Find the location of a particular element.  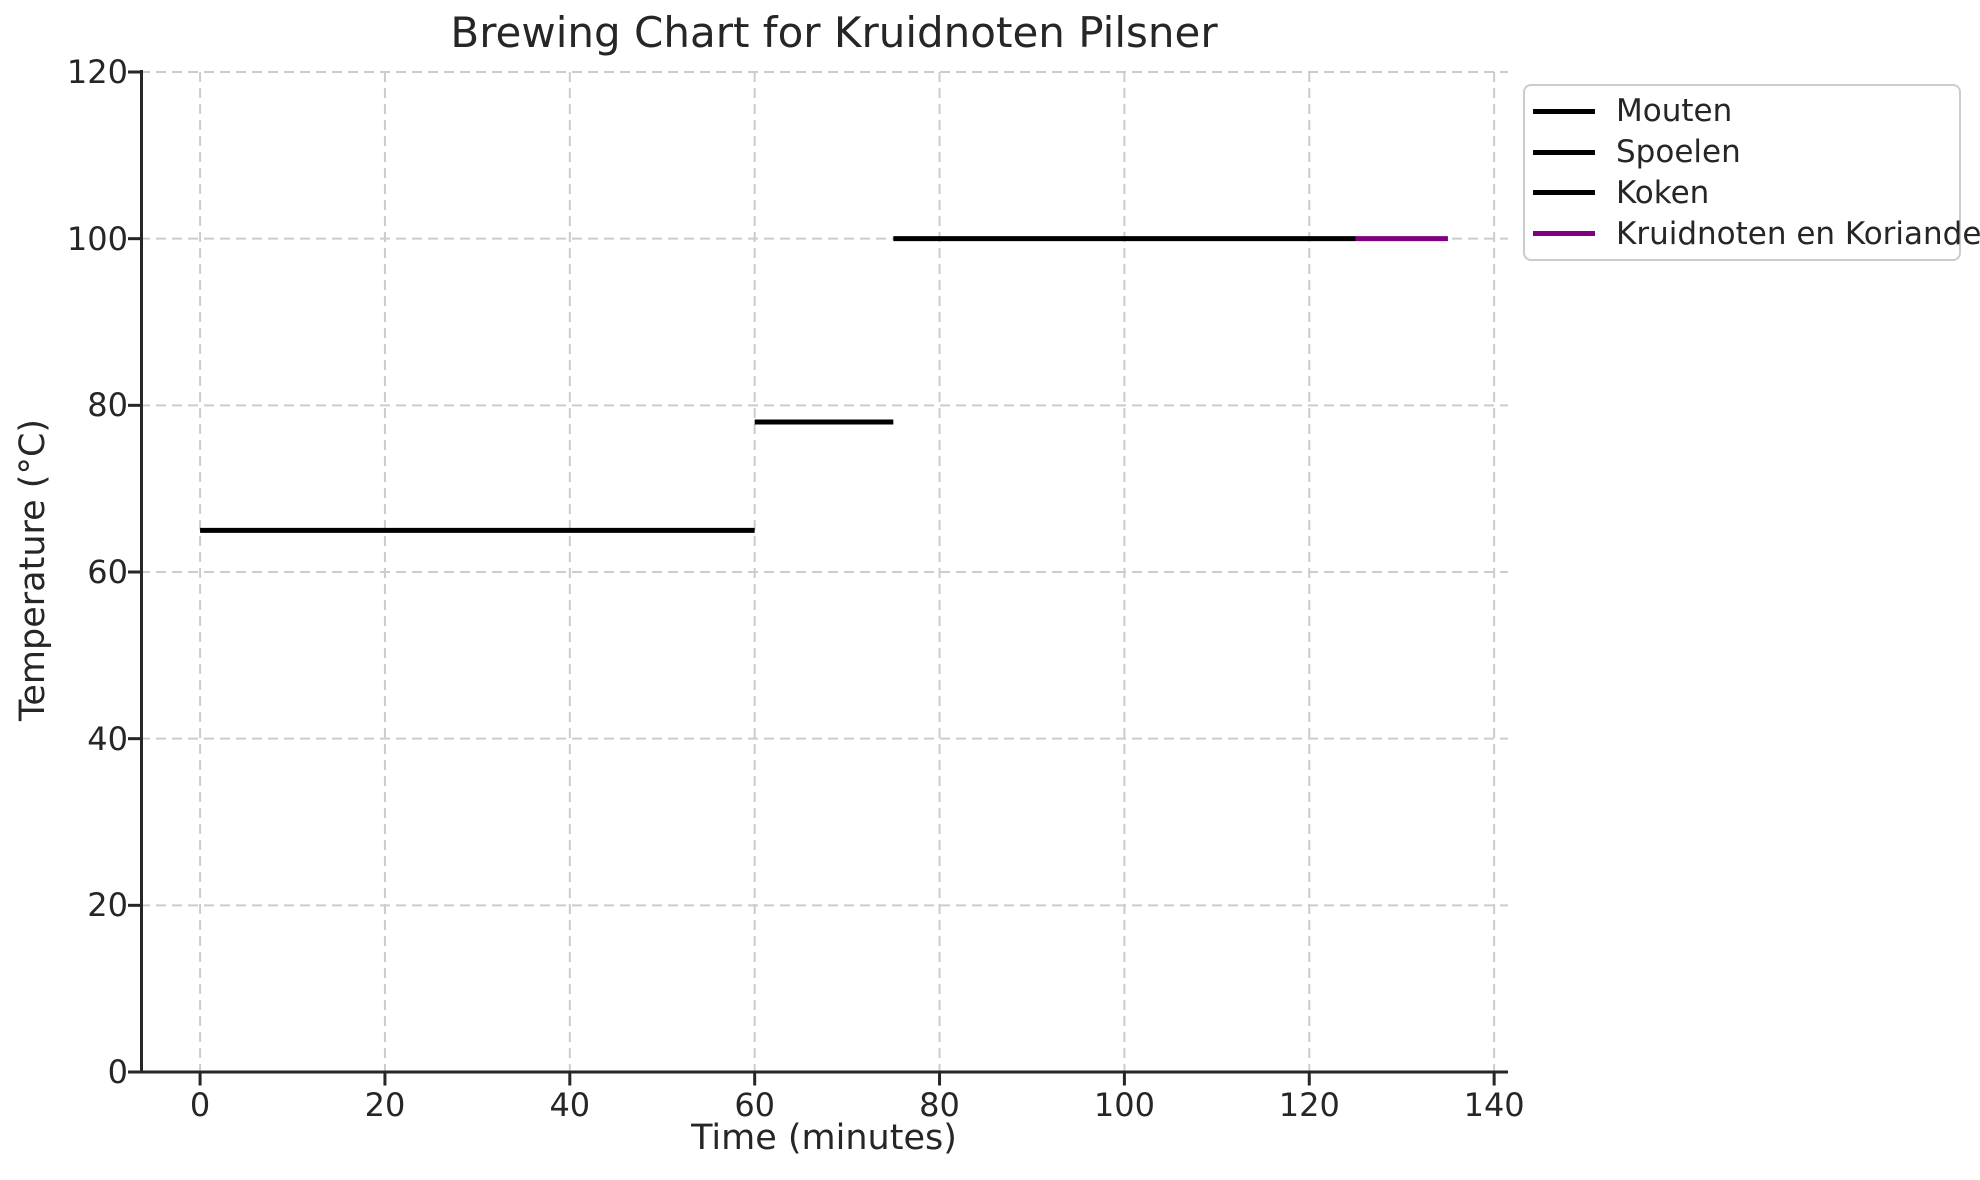

y-tick-label: 0 is located at coordinates (117, 1072).